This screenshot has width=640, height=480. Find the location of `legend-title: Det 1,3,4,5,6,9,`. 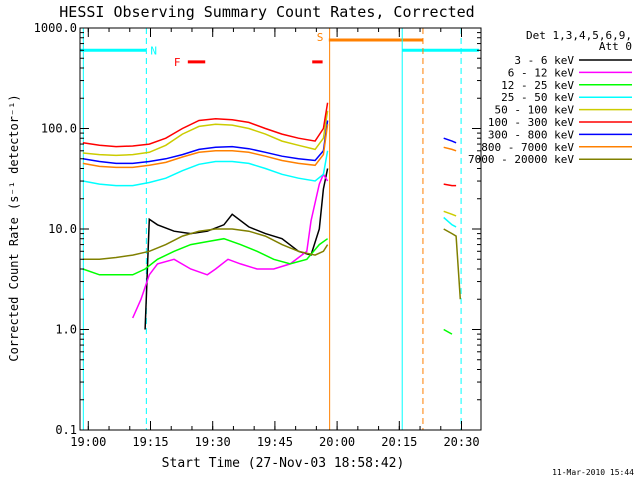

legend-title: Det 1,3,4,5,6,9, is located at coordinates (579, 35).